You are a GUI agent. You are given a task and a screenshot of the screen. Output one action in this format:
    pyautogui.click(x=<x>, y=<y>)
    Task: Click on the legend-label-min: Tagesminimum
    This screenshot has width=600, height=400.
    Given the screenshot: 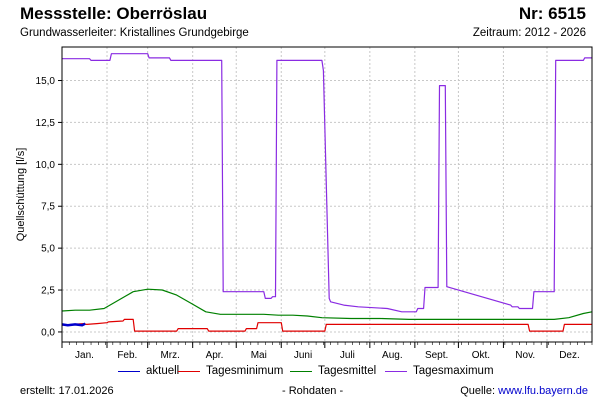 What is the action you would take?
    pyautogui.click(x=245, y=371)
    